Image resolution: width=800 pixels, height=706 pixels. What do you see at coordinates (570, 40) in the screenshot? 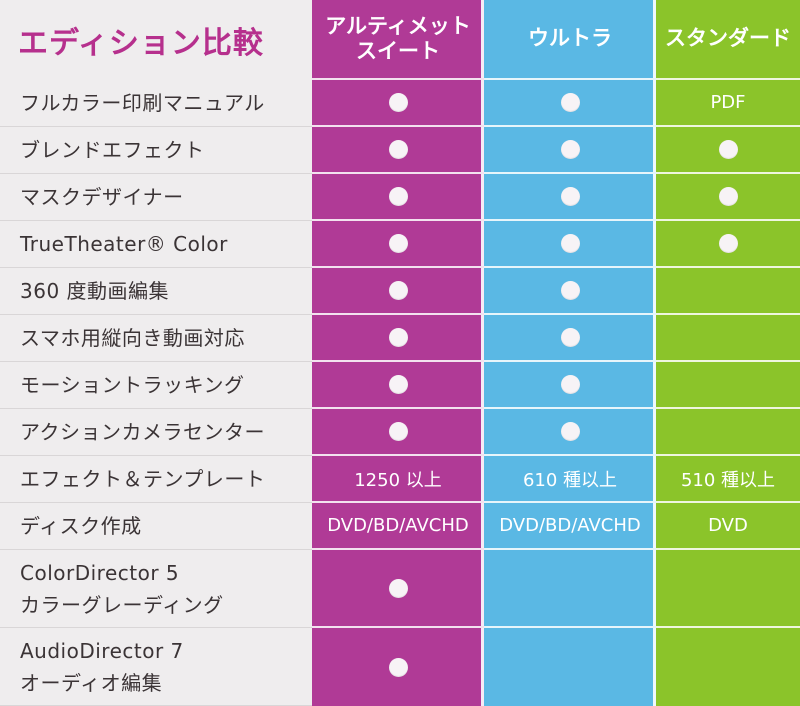
I see `header-ultra: ウルトラ` at bounding box center [570, 40].